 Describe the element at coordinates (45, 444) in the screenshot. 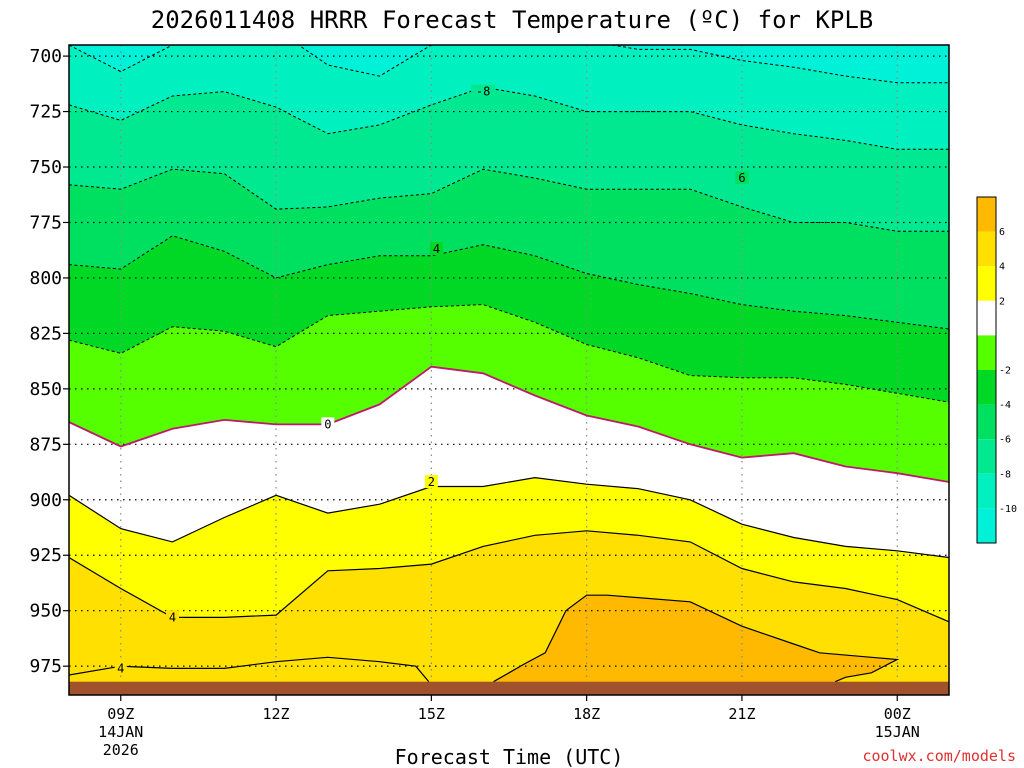

I see `y-tick-label-875: 875` at that location.